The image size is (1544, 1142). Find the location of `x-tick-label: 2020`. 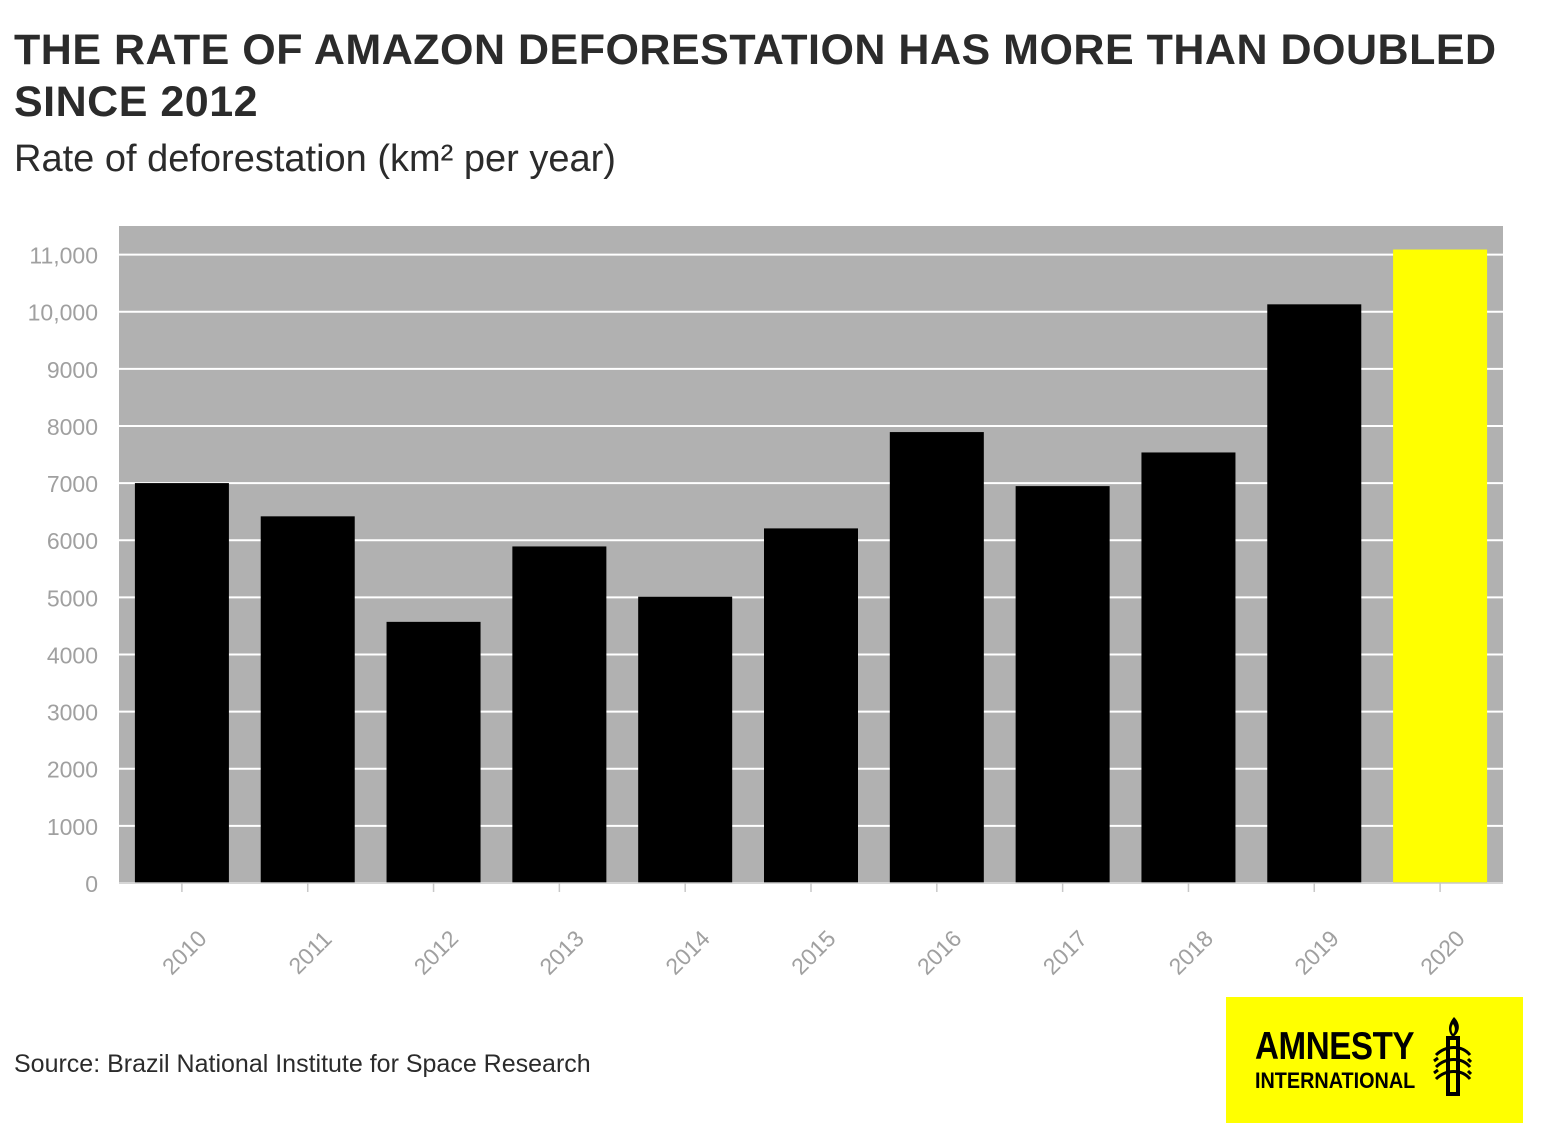

x-tick-label: 2020 is located at coordinates (1442, 952).